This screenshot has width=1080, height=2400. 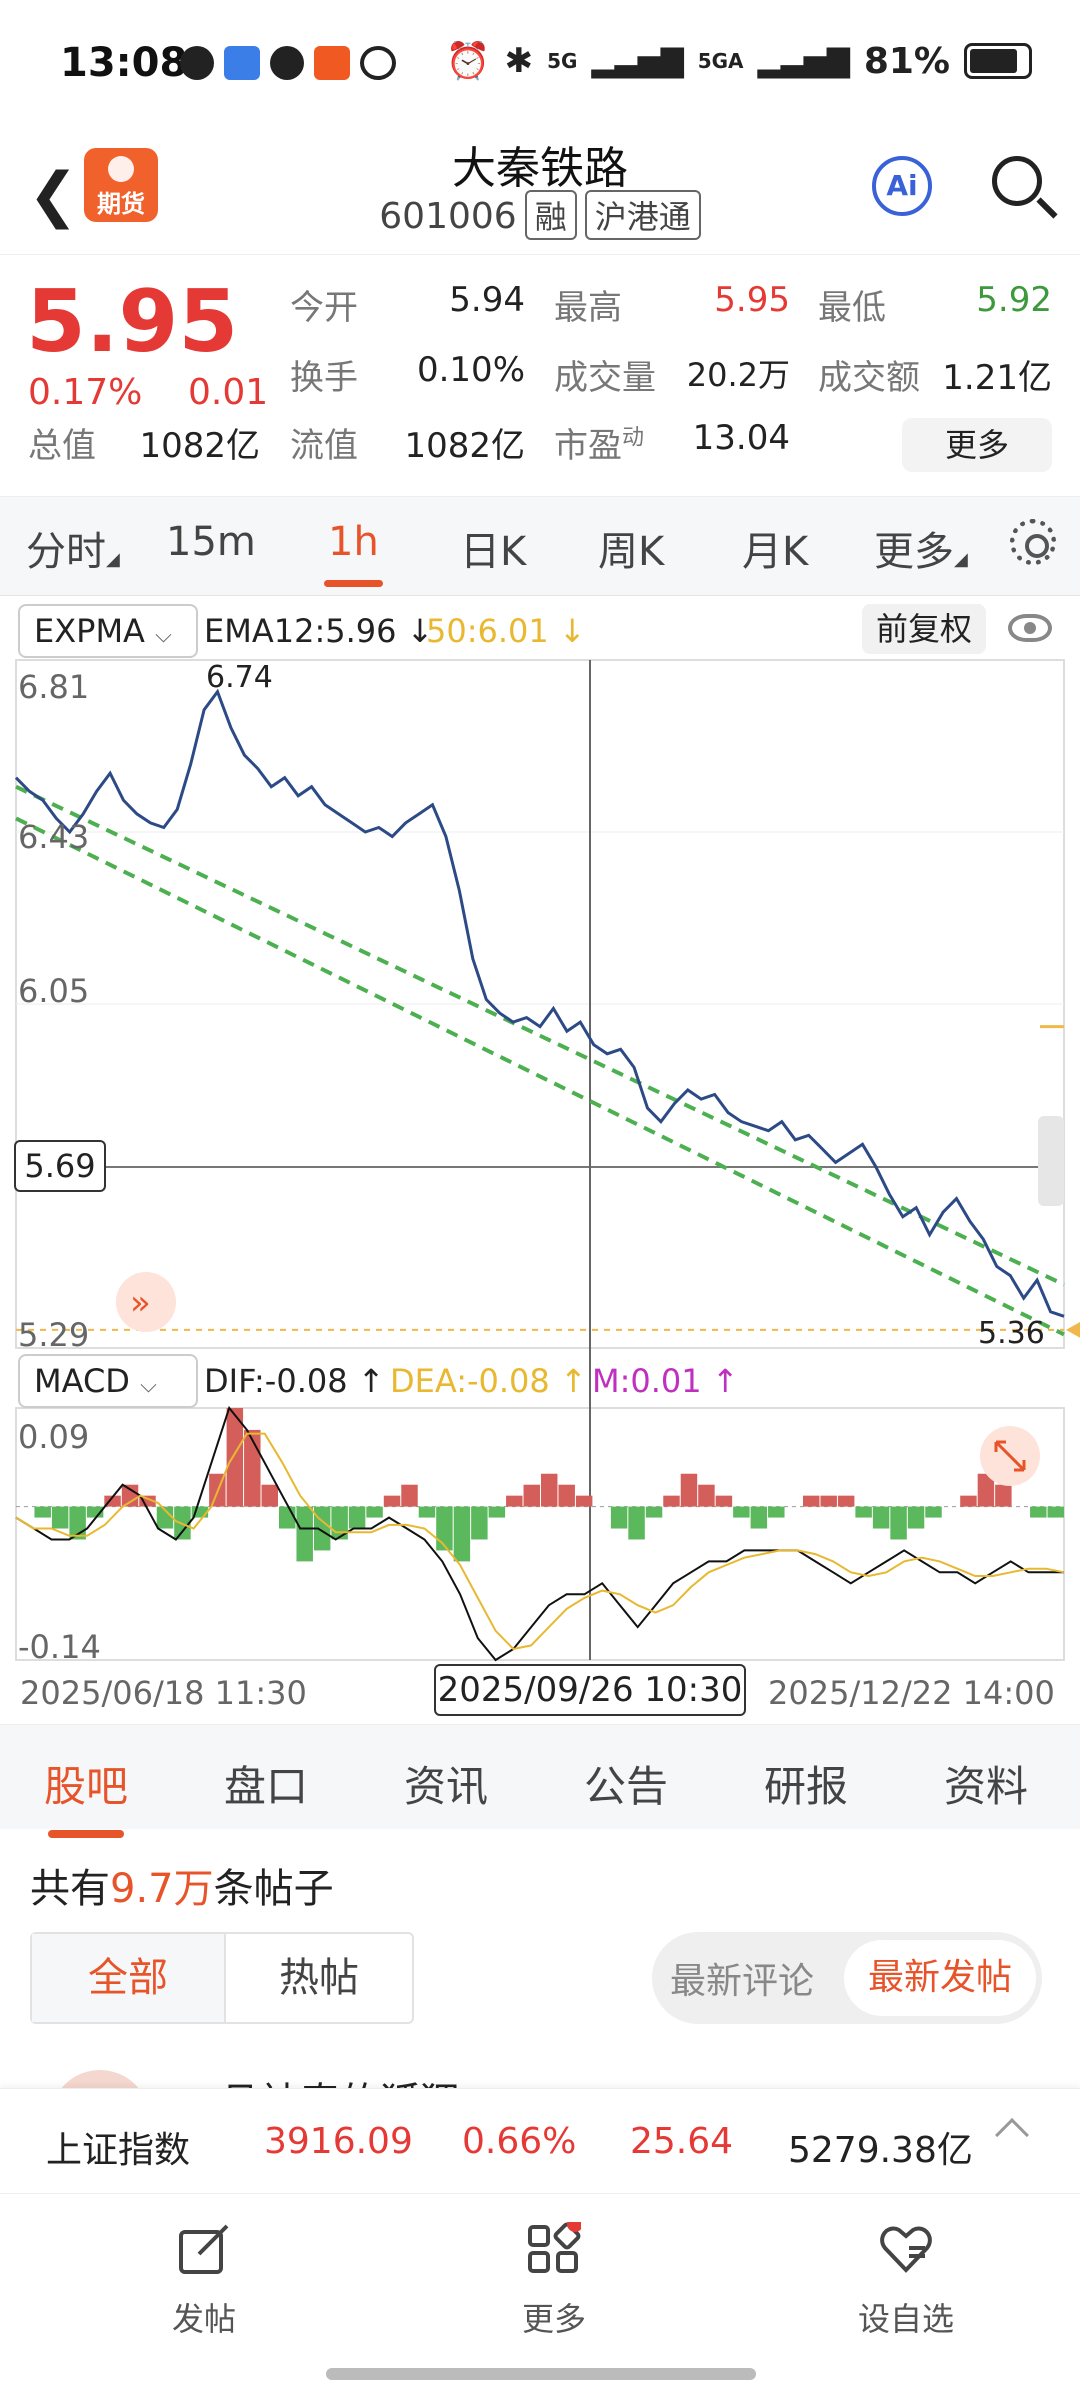 What do you see at coordinates (998, 61) in the screenshot?
I see `battery-icon` at bounding box center [998, 61].